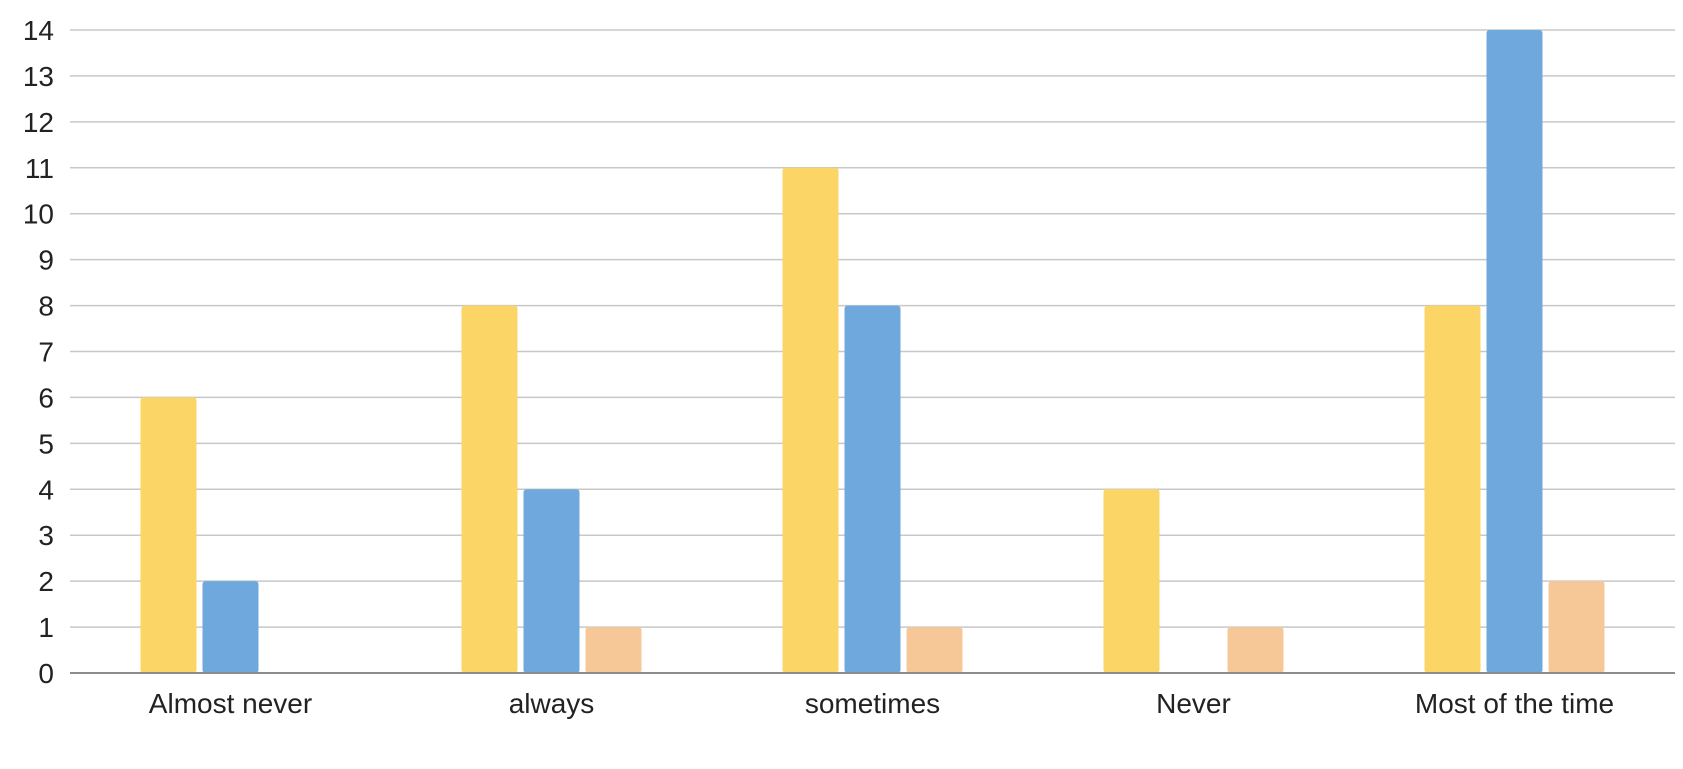 The height and width of the screenshot is (769, 1683). I want to click on bar-series1-always, so click(489, 489).